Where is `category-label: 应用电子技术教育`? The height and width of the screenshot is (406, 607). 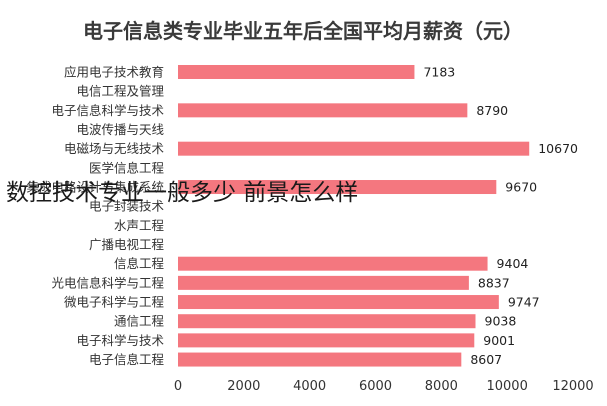 category-label: 应用电子技术教育 is located at coordinates (114, 72).